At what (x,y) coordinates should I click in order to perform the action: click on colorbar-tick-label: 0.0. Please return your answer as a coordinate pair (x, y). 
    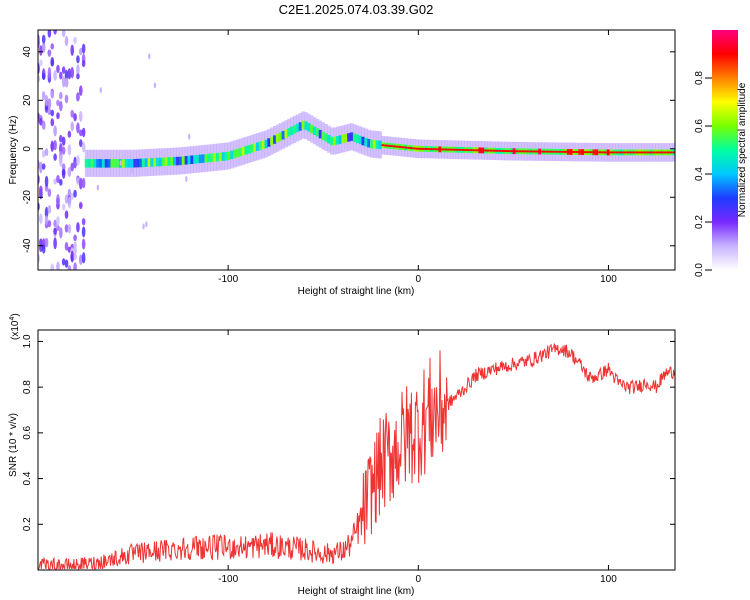
    Looking at the image, I should click on (699, 270).